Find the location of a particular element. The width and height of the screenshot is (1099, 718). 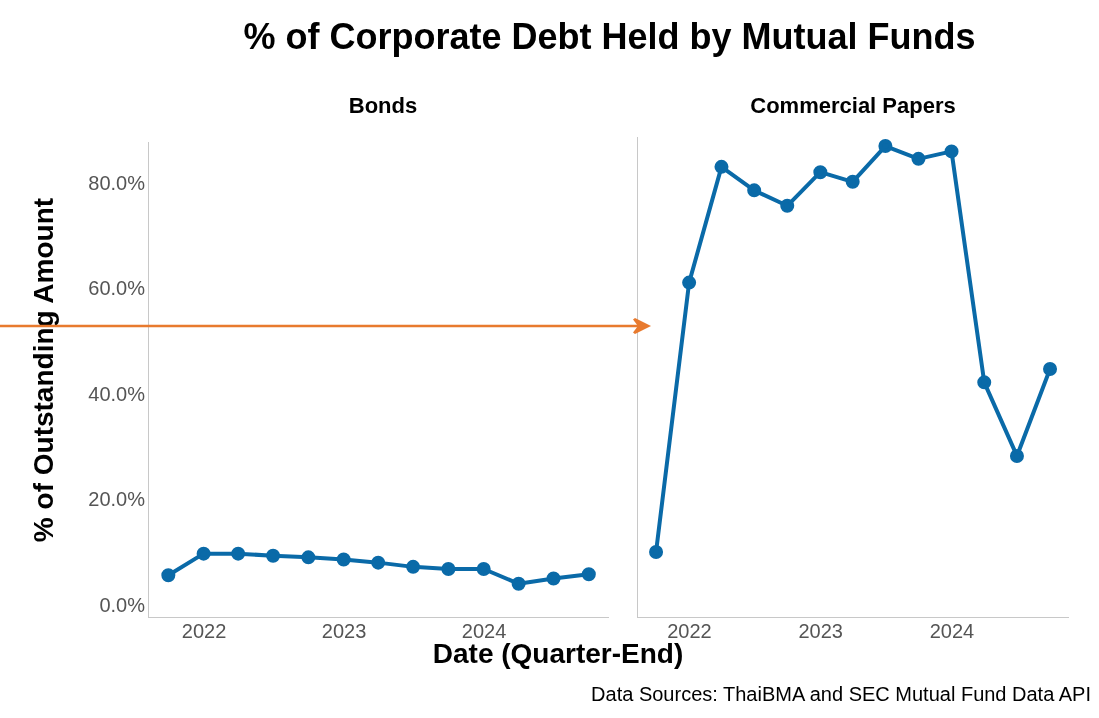

y-tick-label: 60.0% is located at coordinates (117, 288).